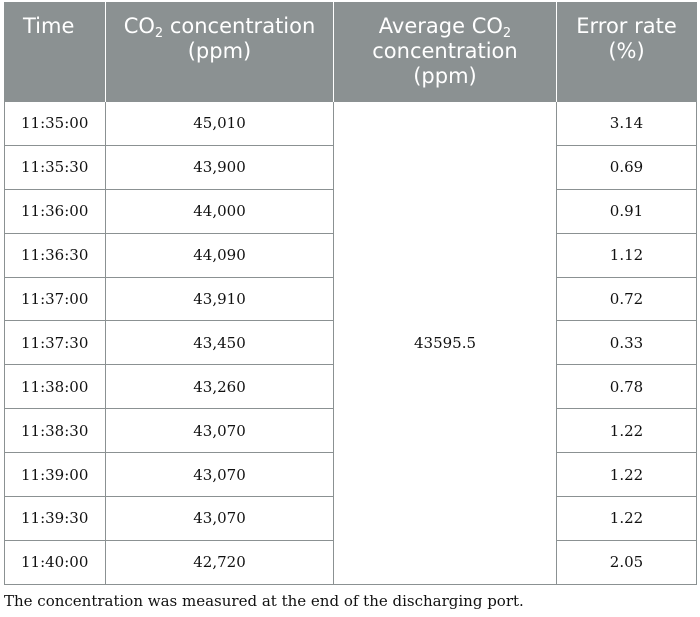 The height and width of the screenshot is (617, 700). What do you see at coordinates (55, 255) in the screenshot?
I see `cell-time: 11:36:30` at bounding box center [55, 255].